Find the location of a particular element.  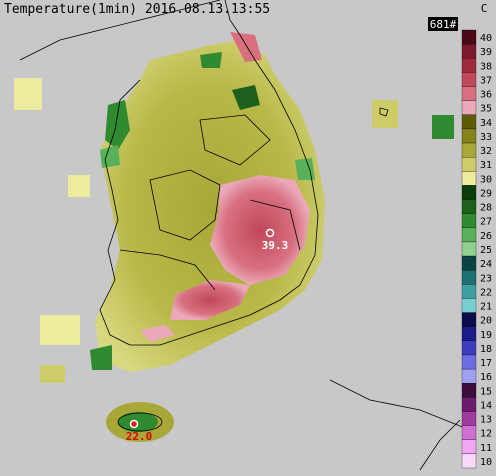

color-label: 24 is located at coordinates (486, 264).